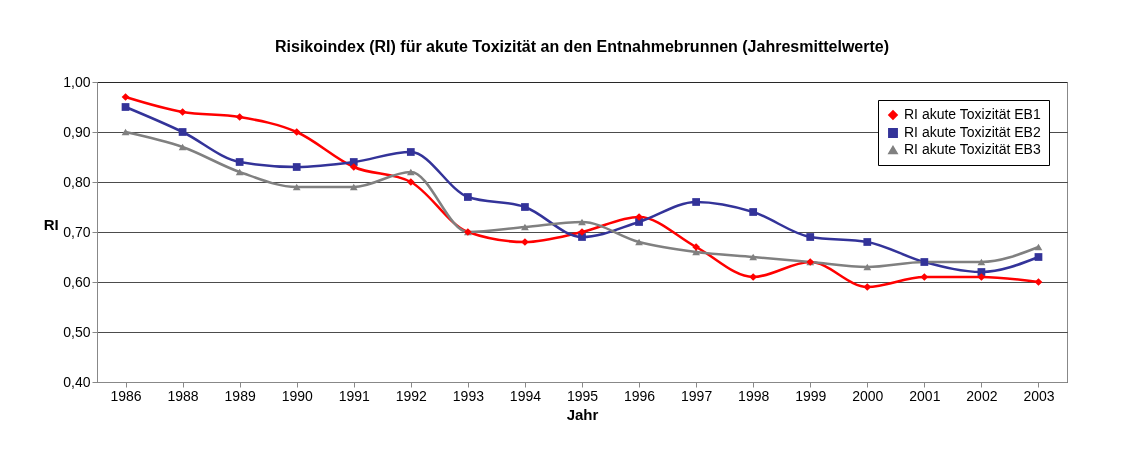 The image size is (1144, 467). What do you see at coordinates (972, 149) in the screenshot?
I see `legend-label: RI akute Toxizität EB3` at bounding box center [972, 149].